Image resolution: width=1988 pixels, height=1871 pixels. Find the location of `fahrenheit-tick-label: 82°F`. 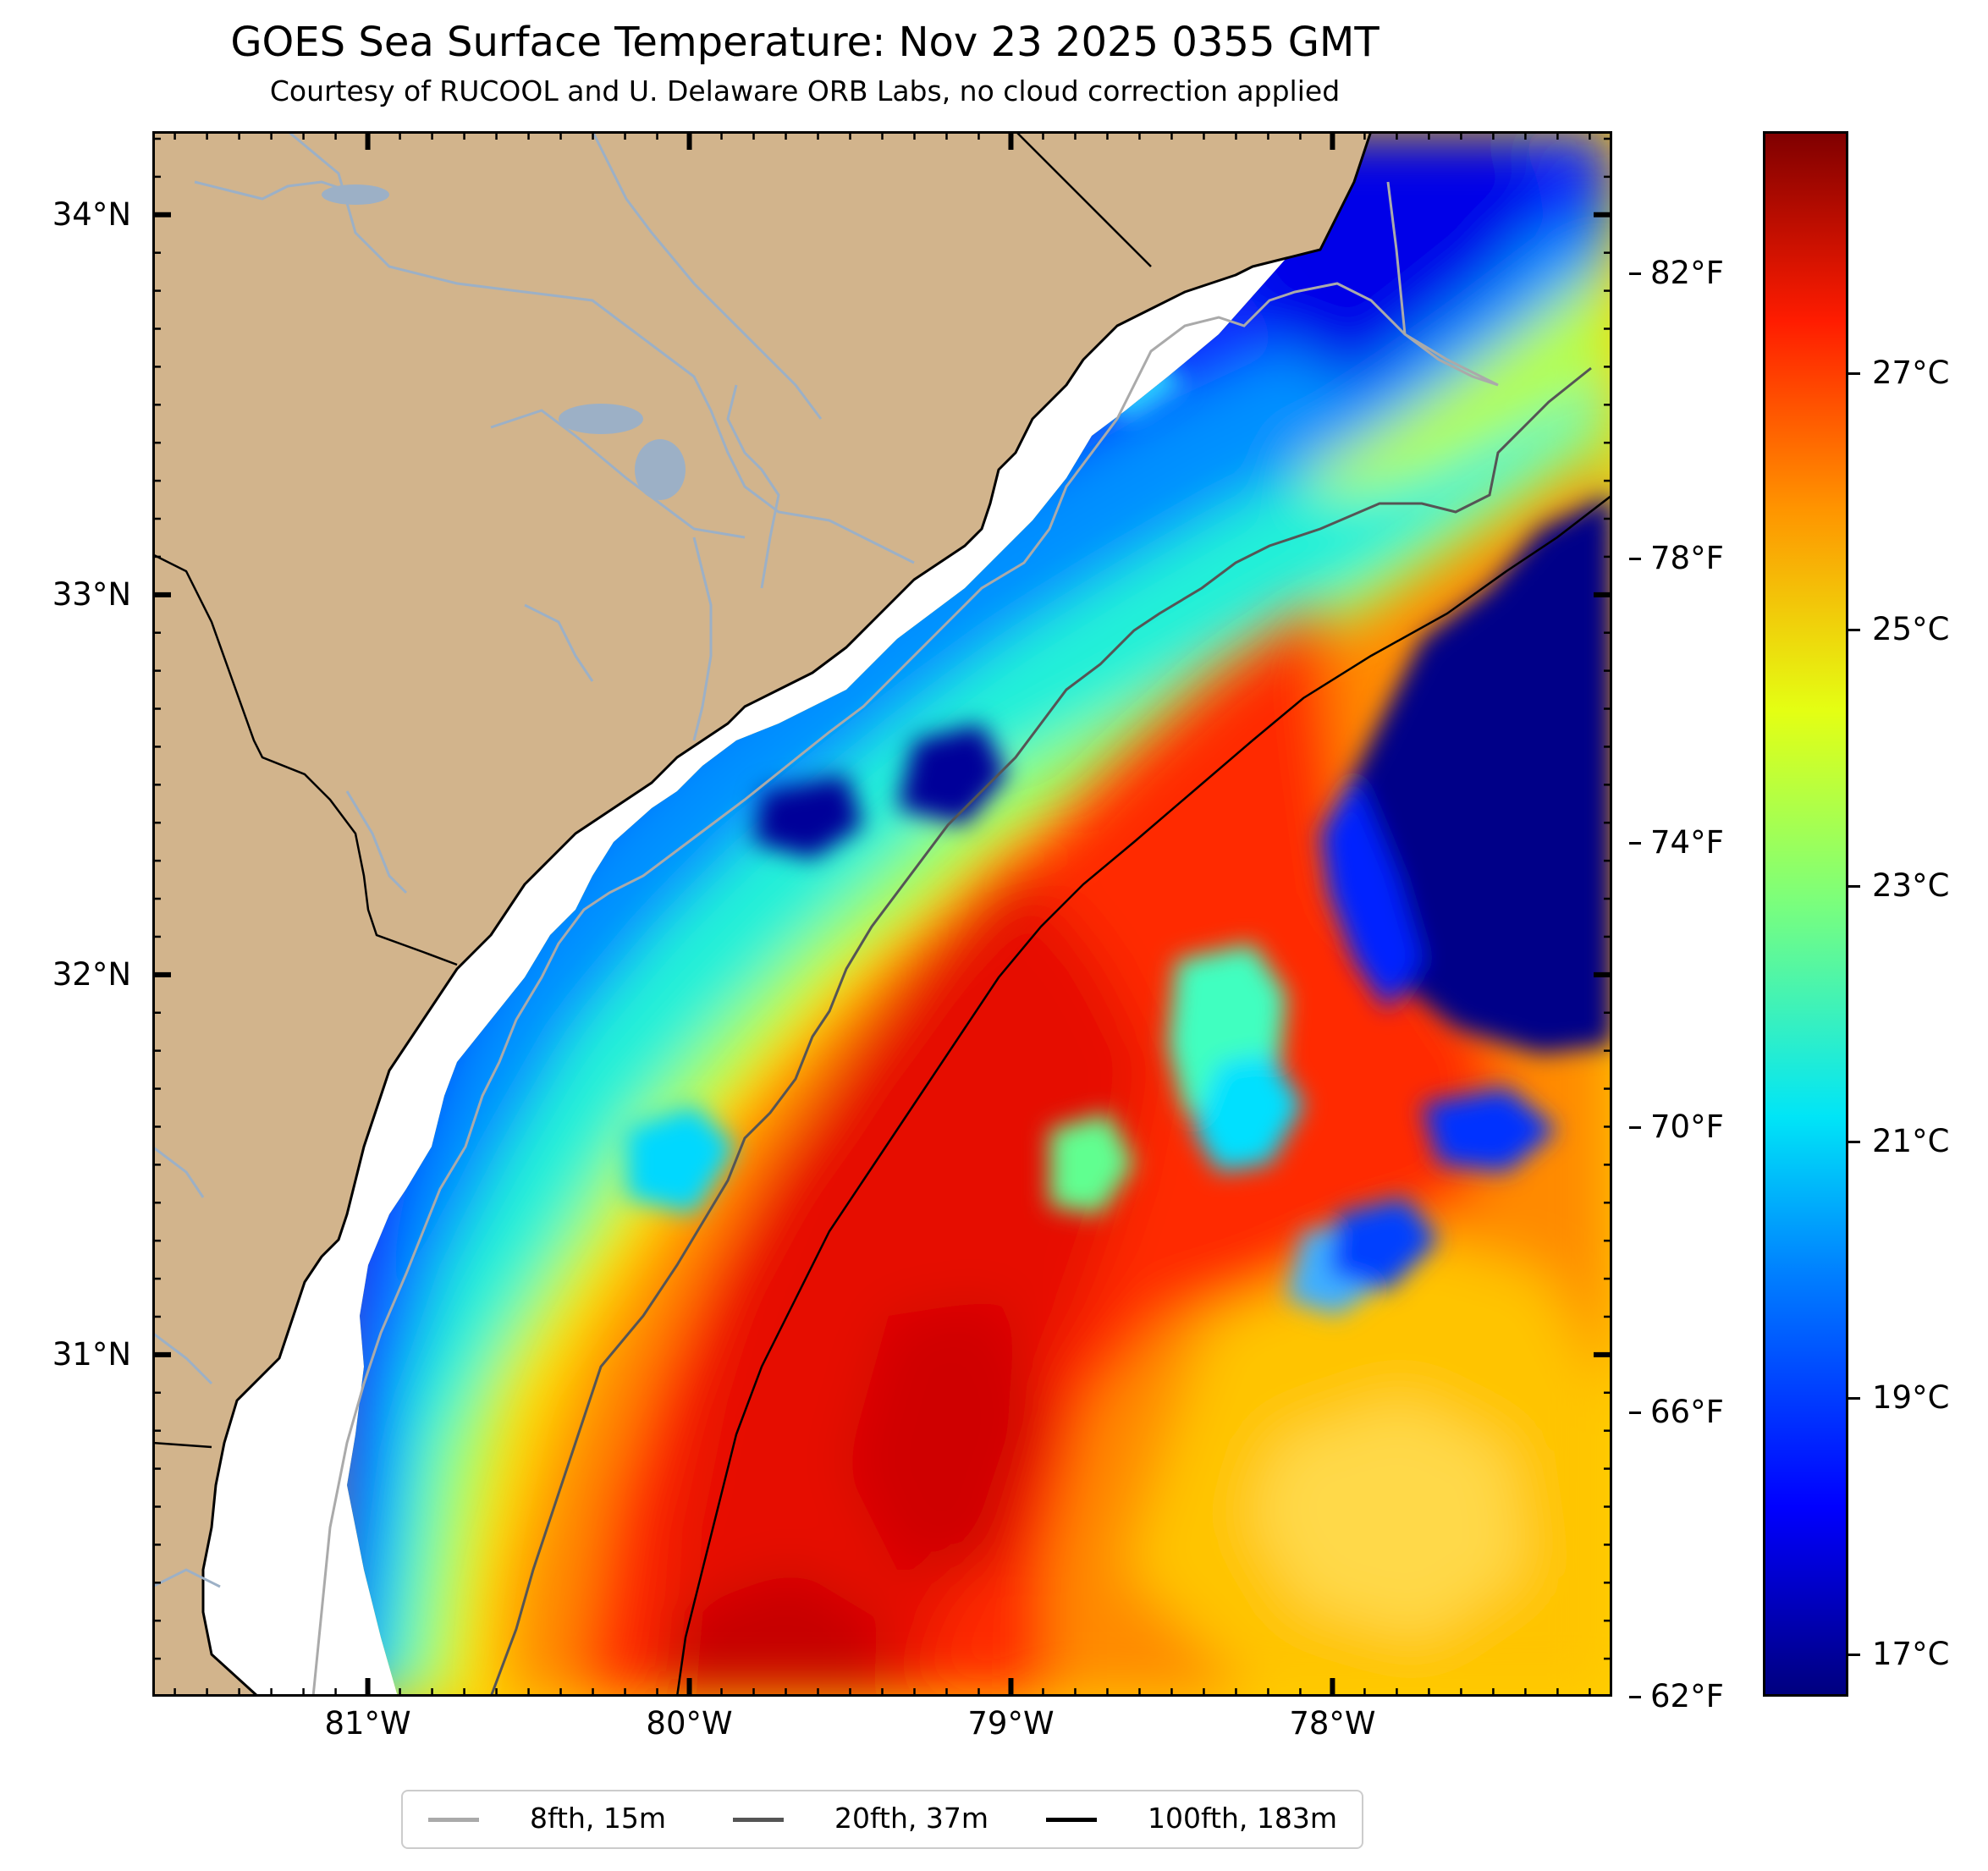

fahrenheit-tick-label: 82°F is located at coordinates (1687, 274).